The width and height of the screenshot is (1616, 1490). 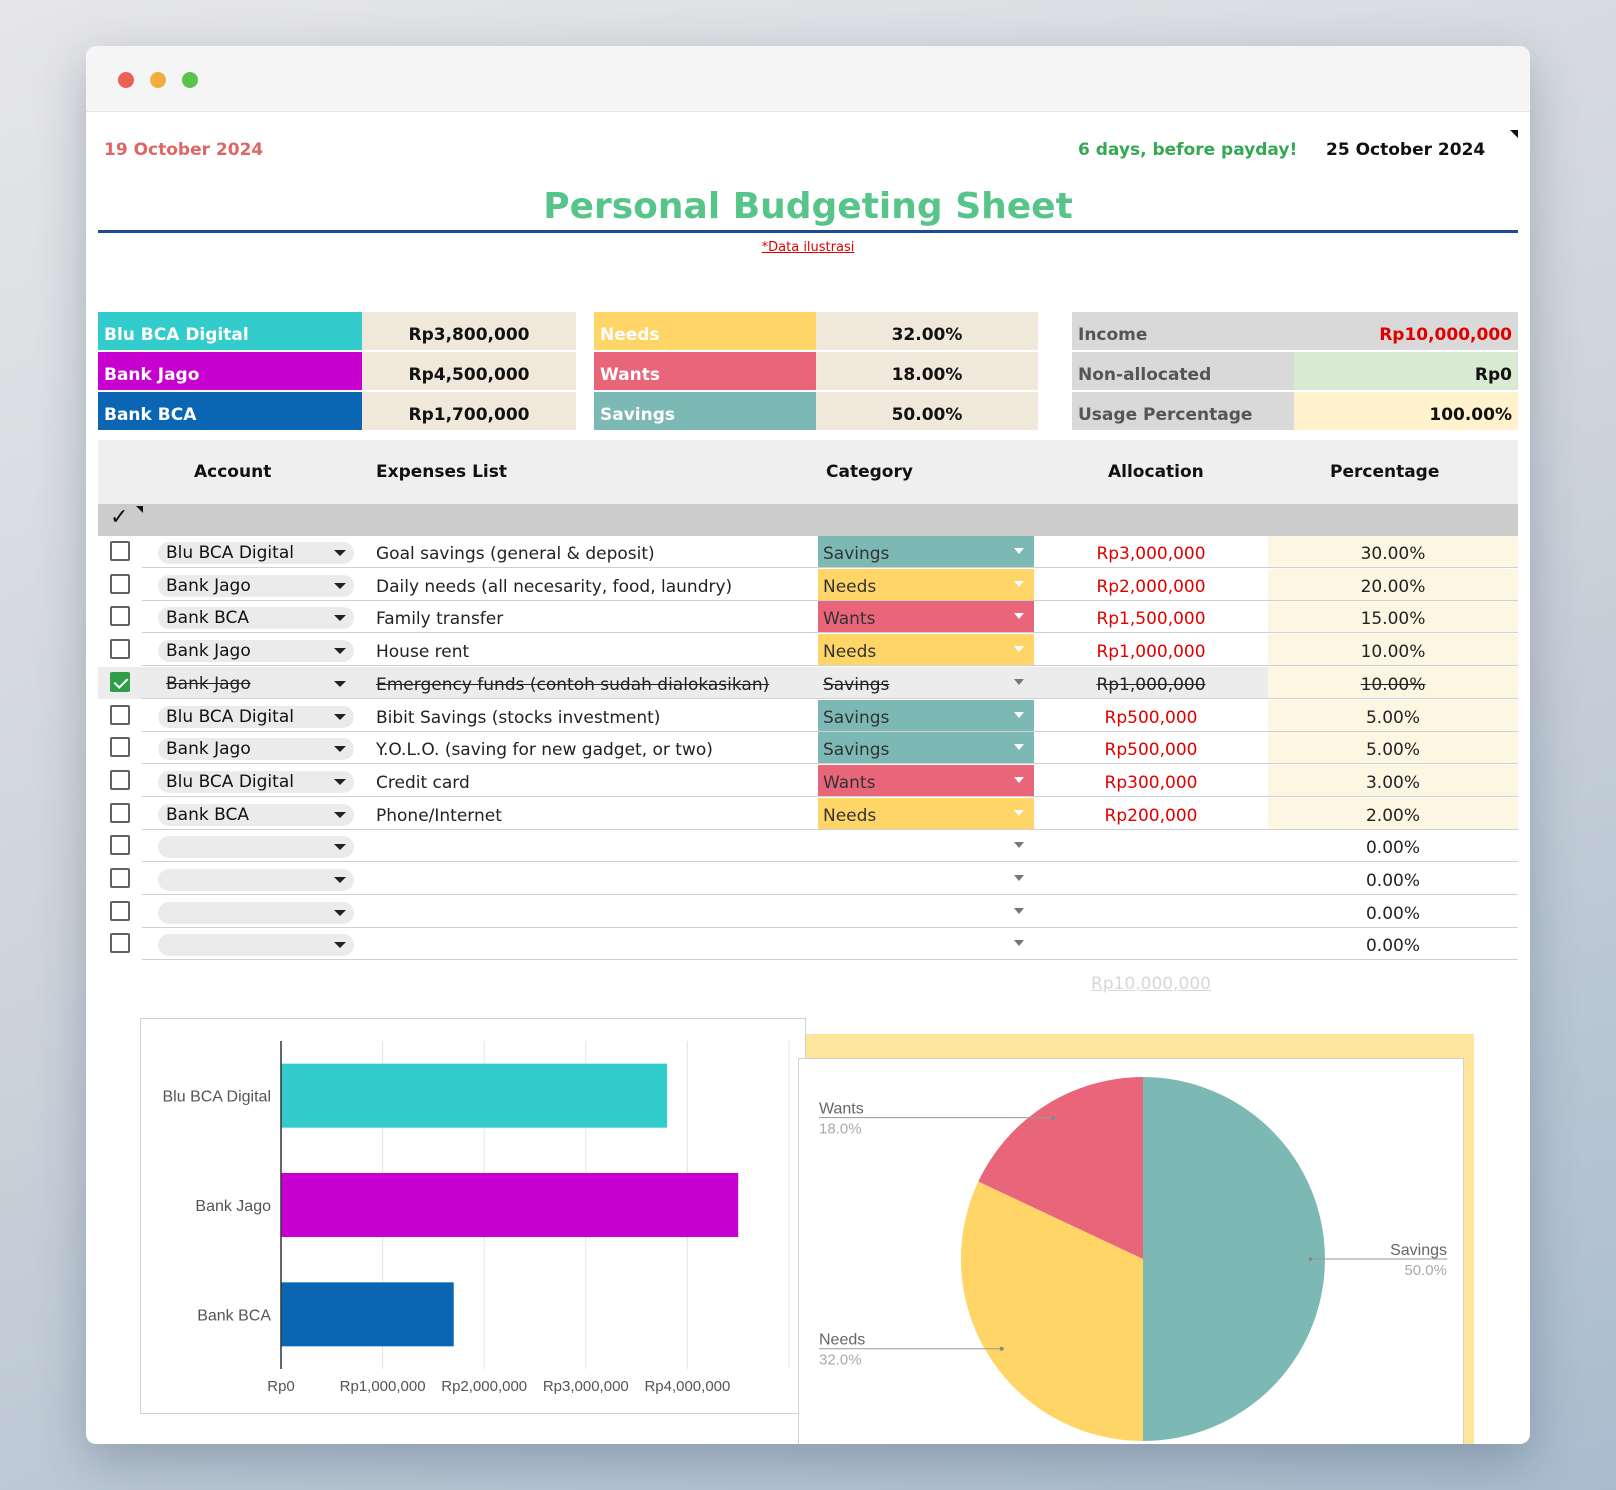 What do you see at coordinates (808, 247) in the screenshot?
I see `illustration-note-link: *Data ilustrasi` at bounding box center [808, 247].